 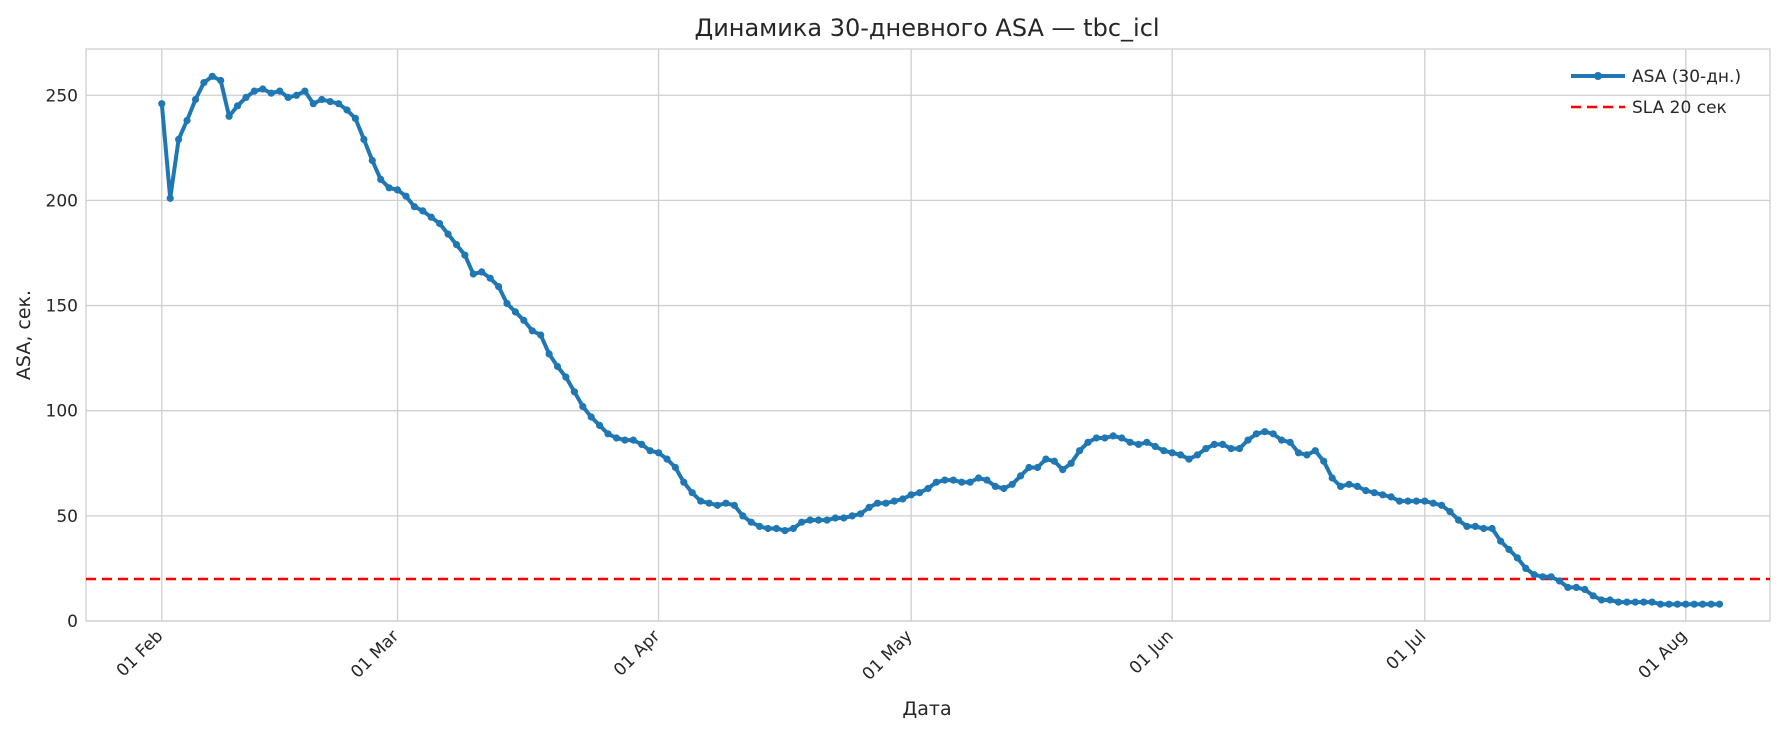 I want to click on legend-marker-asa, so click(x=1598, y=76).